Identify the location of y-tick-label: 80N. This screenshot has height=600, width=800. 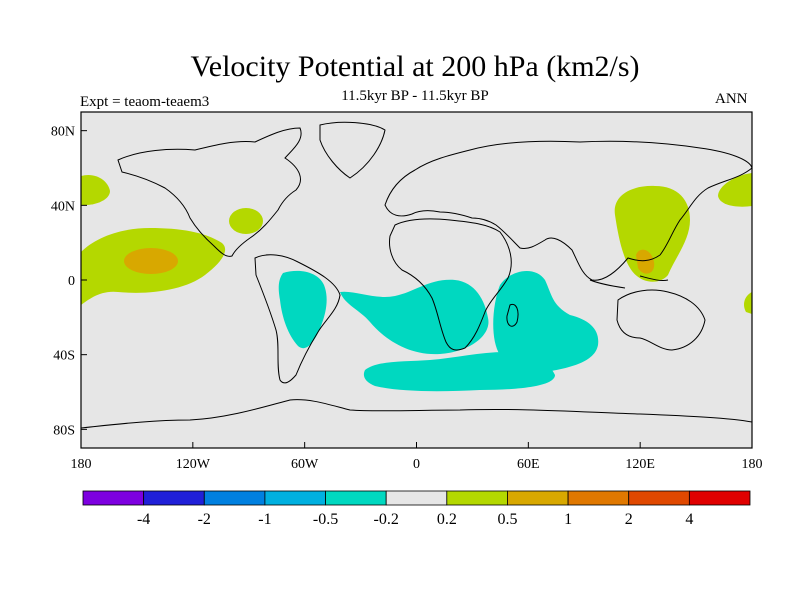
(63, 132).